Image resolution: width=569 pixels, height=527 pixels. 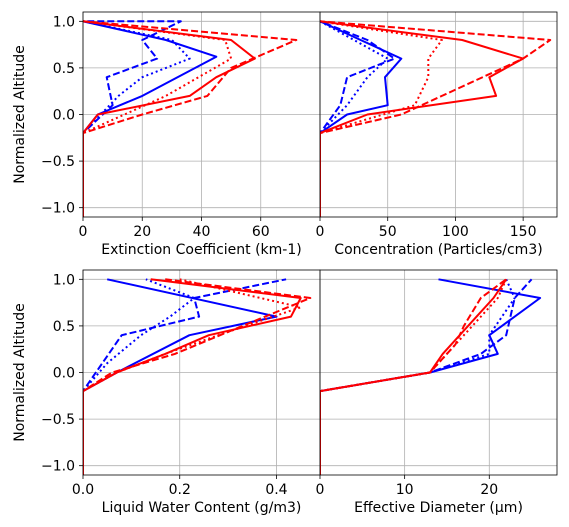 I want to click on x-tick-label: 0.2, so click(x=180, y=490).